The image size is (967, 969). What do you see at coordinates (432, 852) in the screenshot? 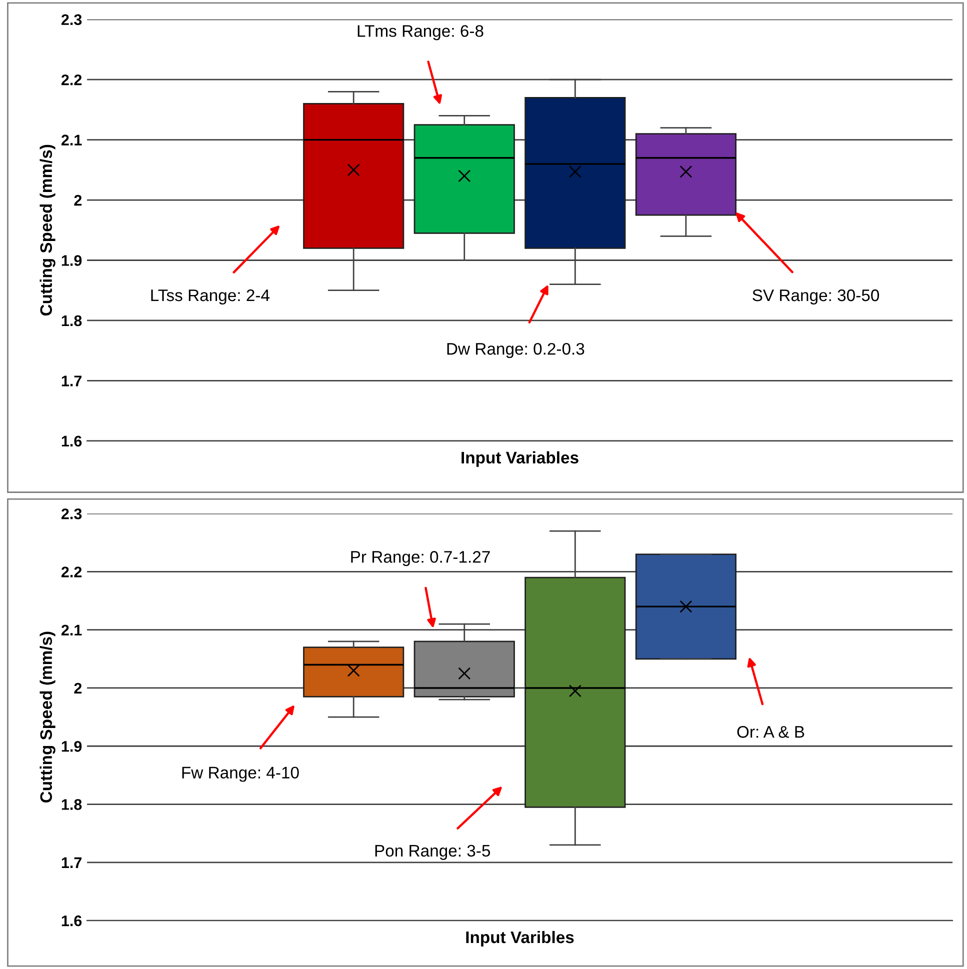
I see `annotation: Pon Range: 3-5` at bounding box center [432, 852].